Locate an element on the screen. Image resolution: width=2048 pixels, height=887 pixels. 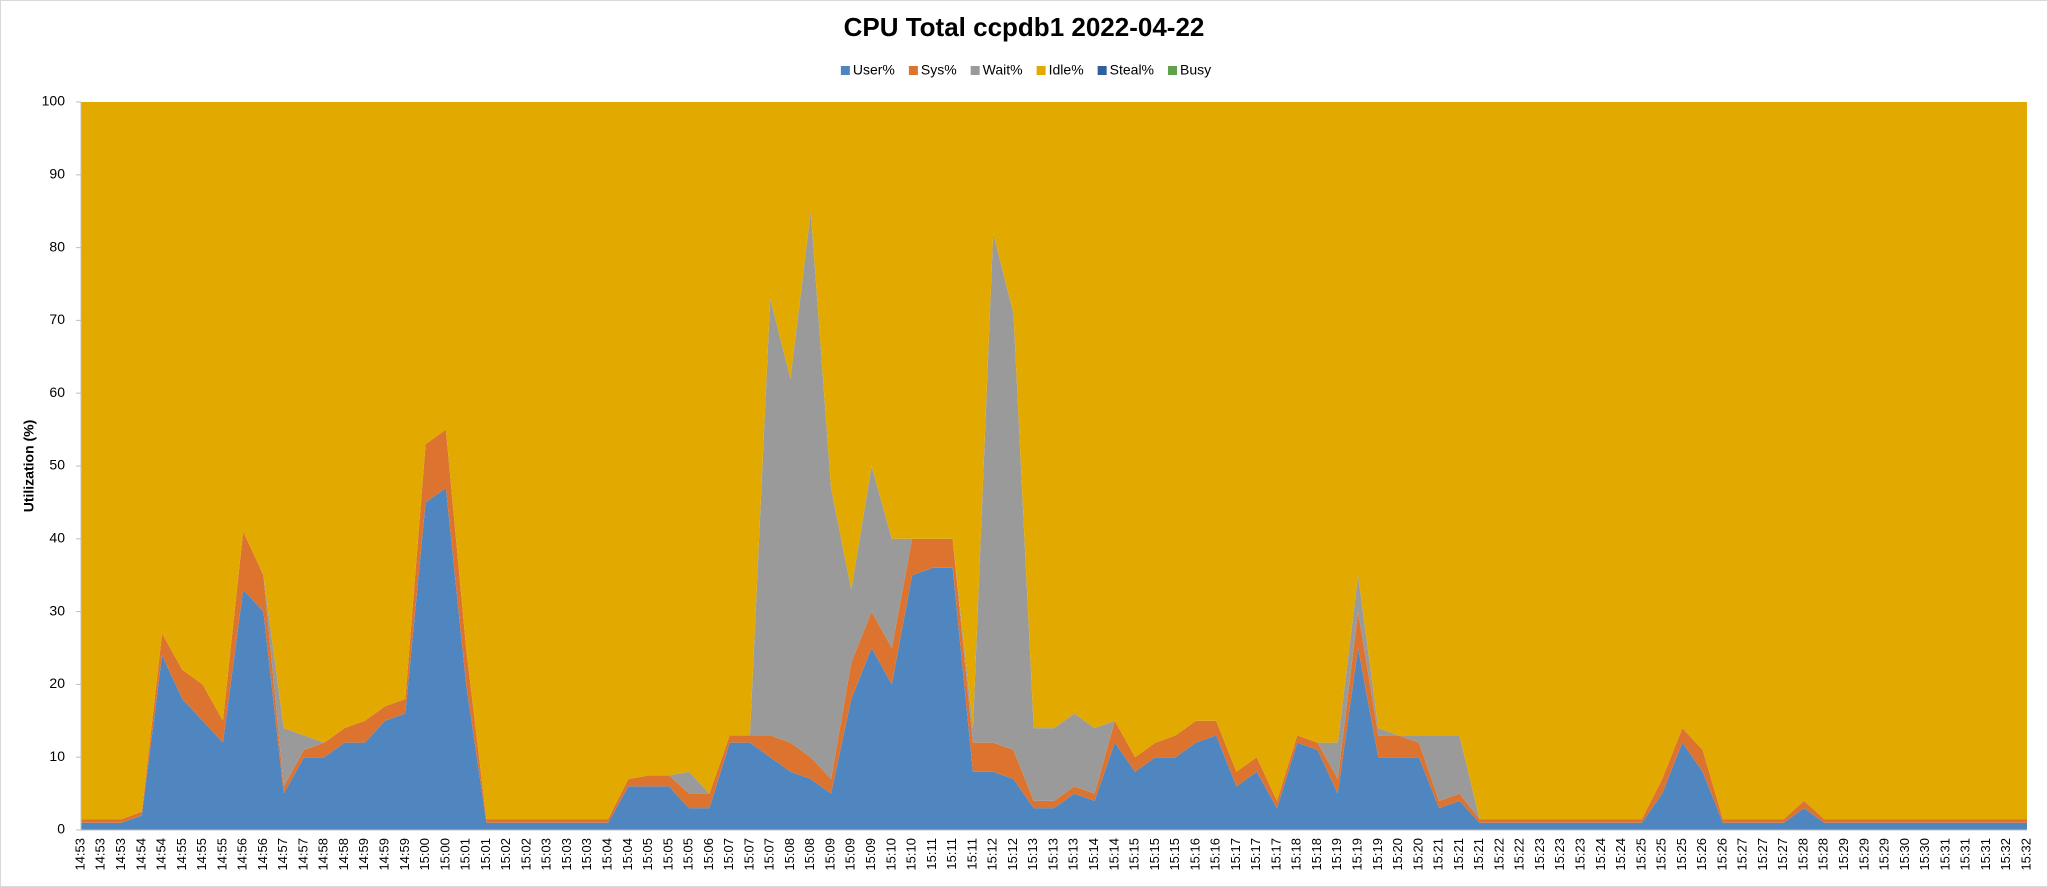
legend-item: Idle% is located at coordinates (1060, 70).